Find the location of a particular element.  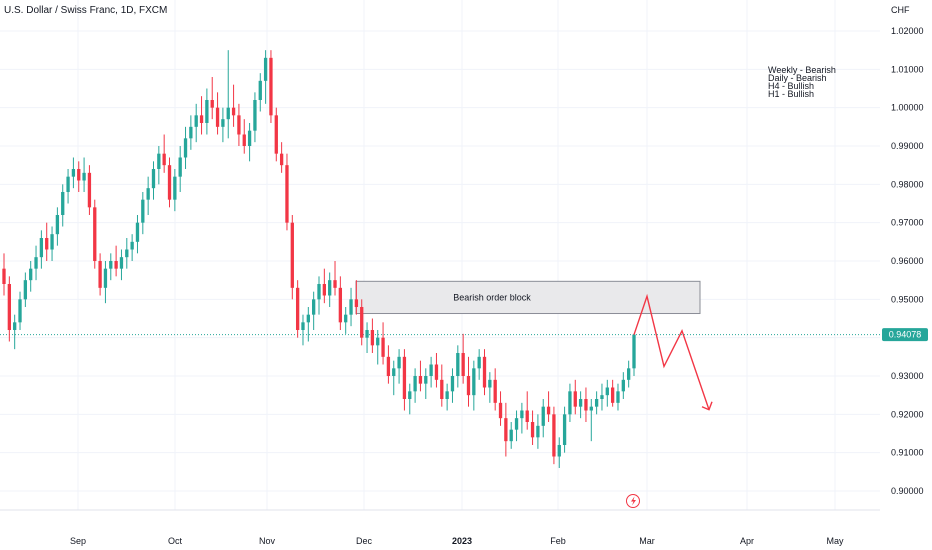

price-tick-label: 0.96000 is located at coordinates (907, 261).